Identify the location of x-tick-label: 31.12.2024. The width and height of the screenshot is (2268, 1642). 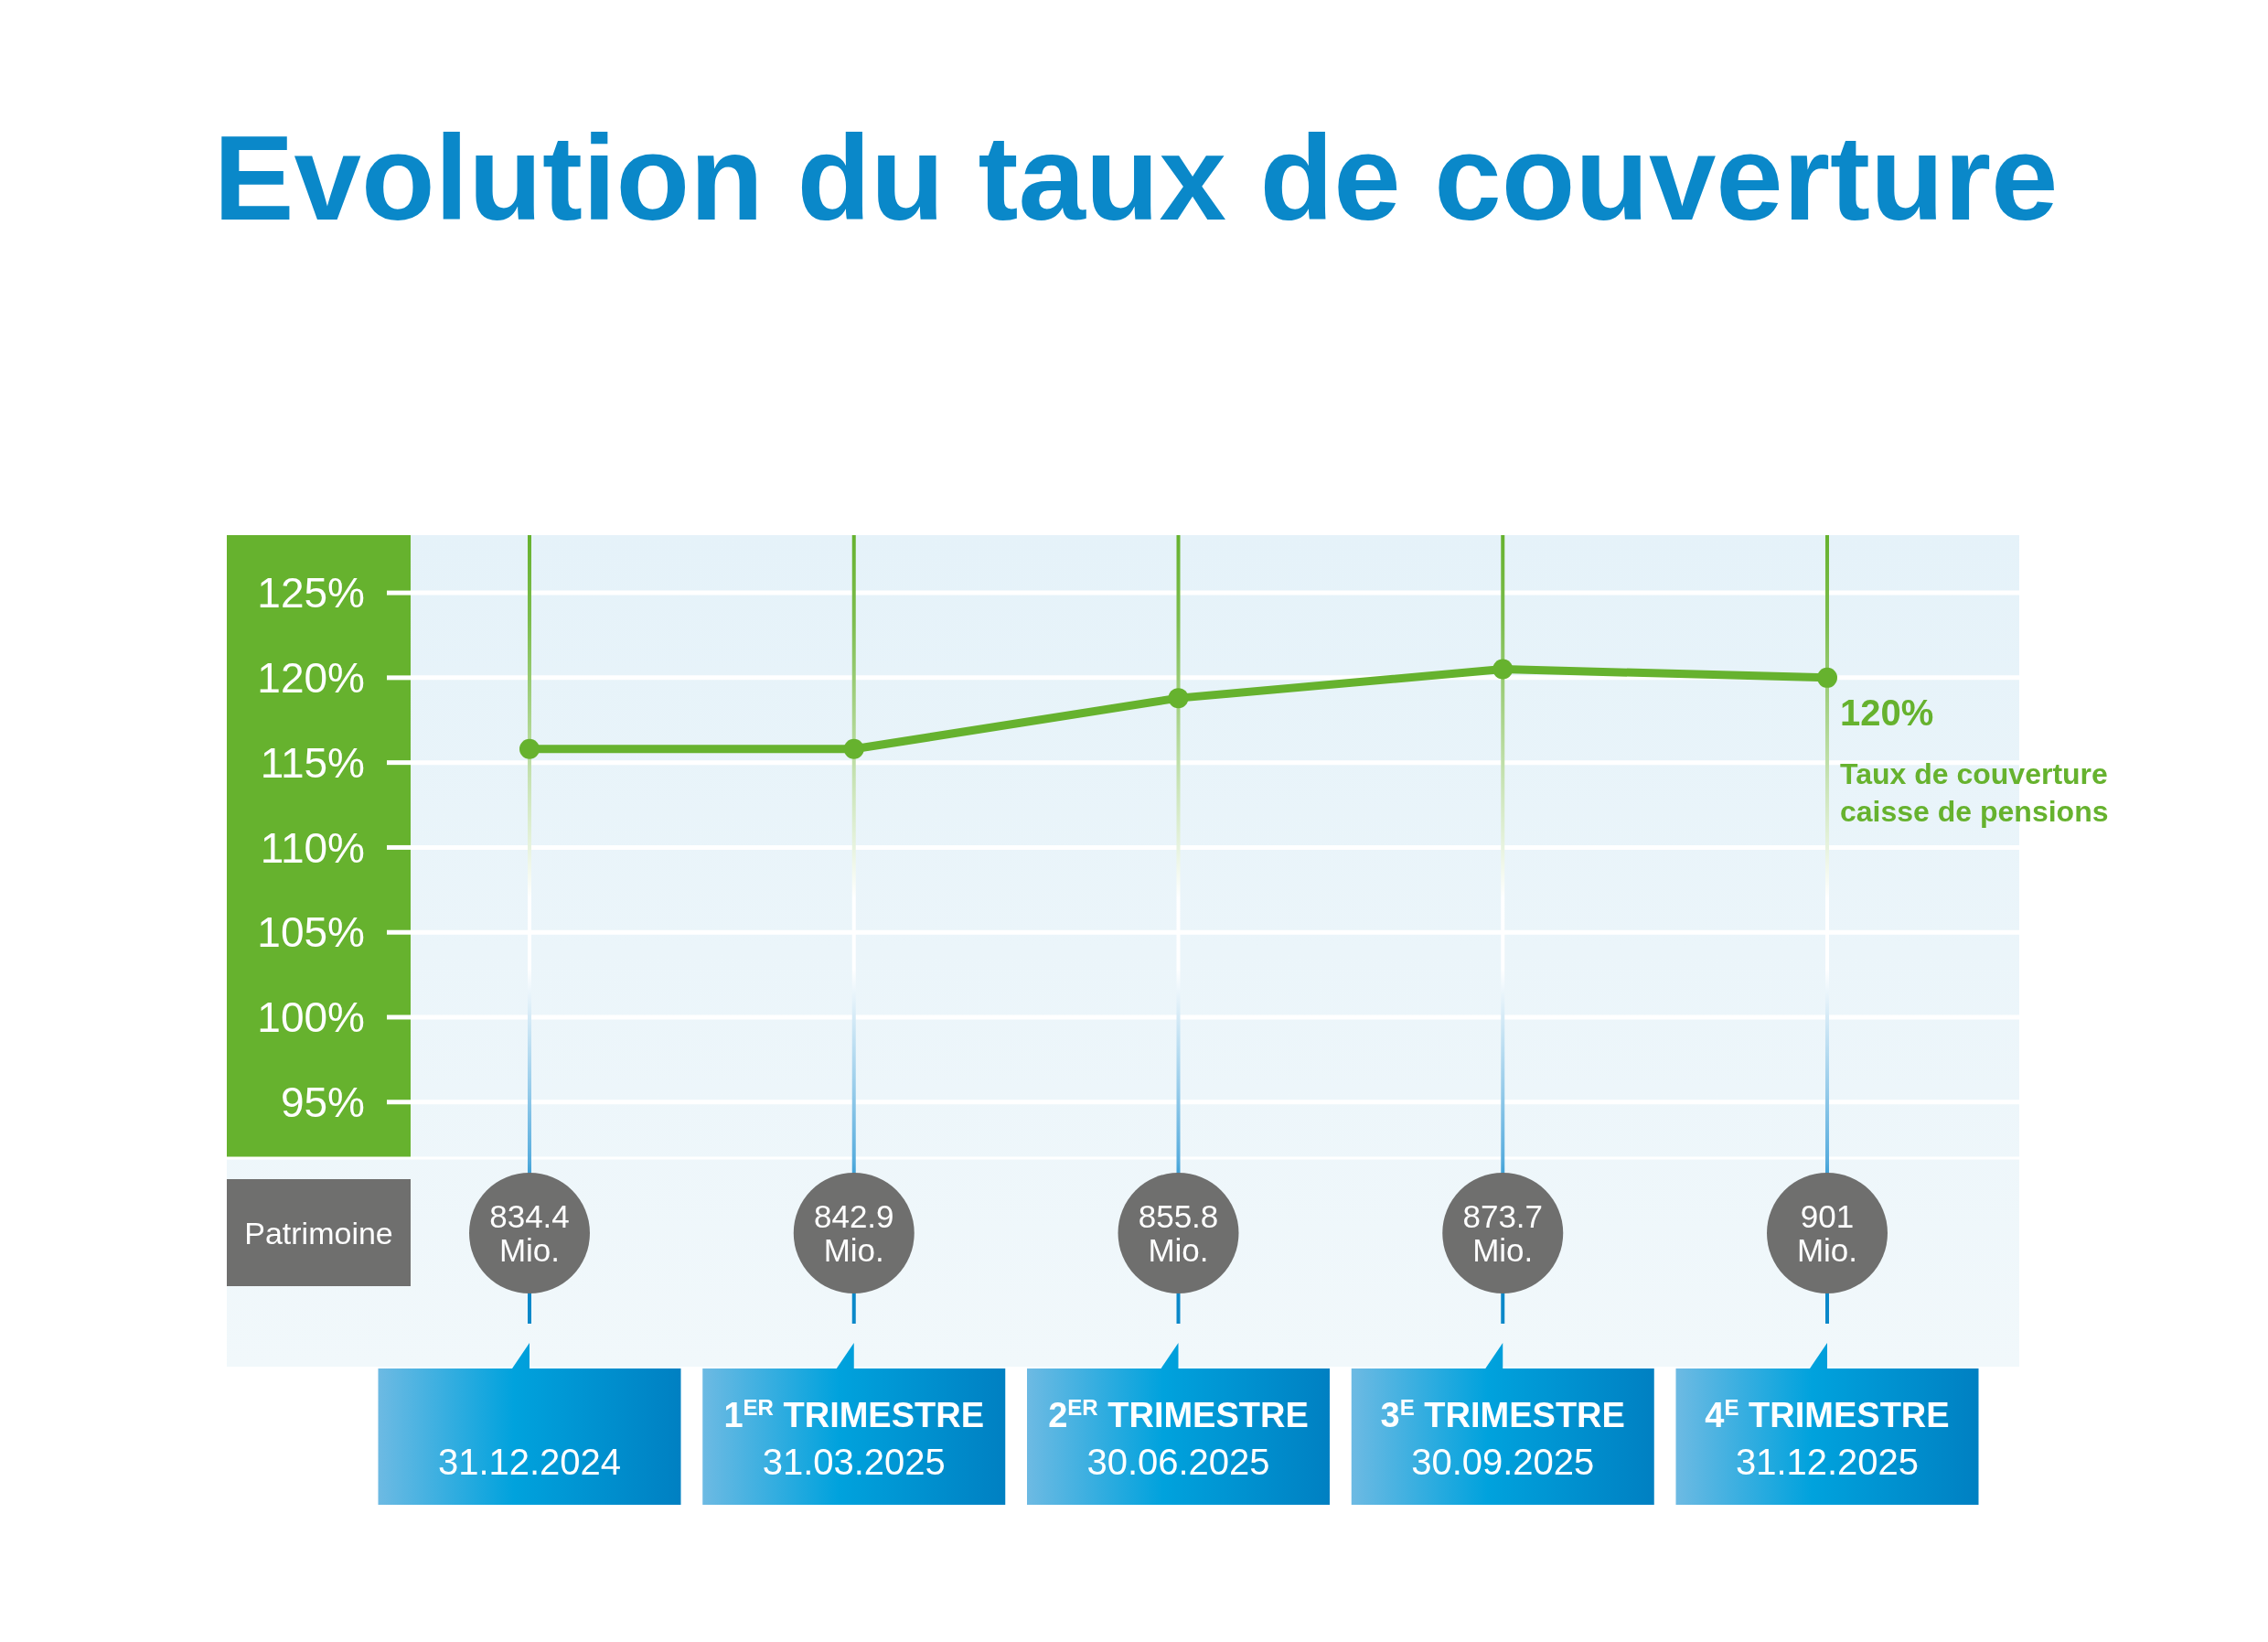
(529, 1462).